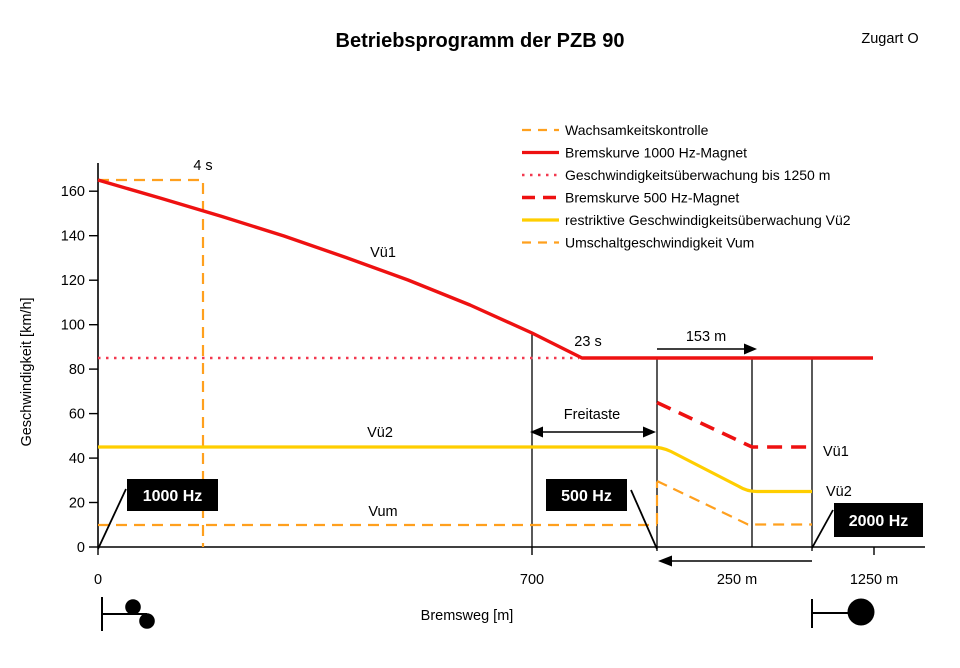 This screenshot has height=668, width=960. Describe the element at coordinates (455, 503) in the screenshot. I see `umschaltgeschwindigkeit-vum-line` at that location.